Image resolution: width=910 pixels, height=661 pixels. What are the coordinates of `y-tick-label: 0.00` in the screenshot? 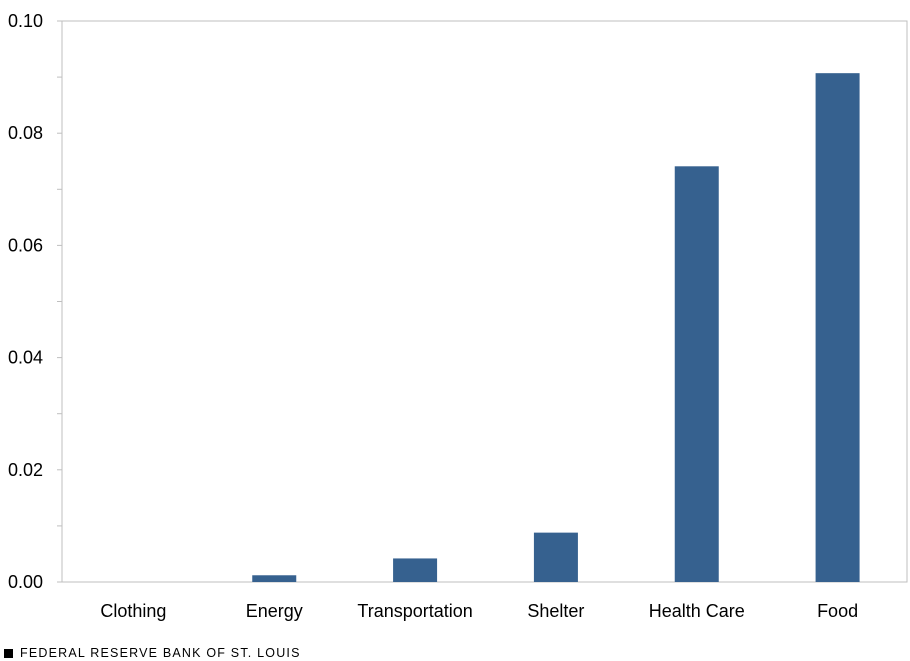 It's located at (25, 582).